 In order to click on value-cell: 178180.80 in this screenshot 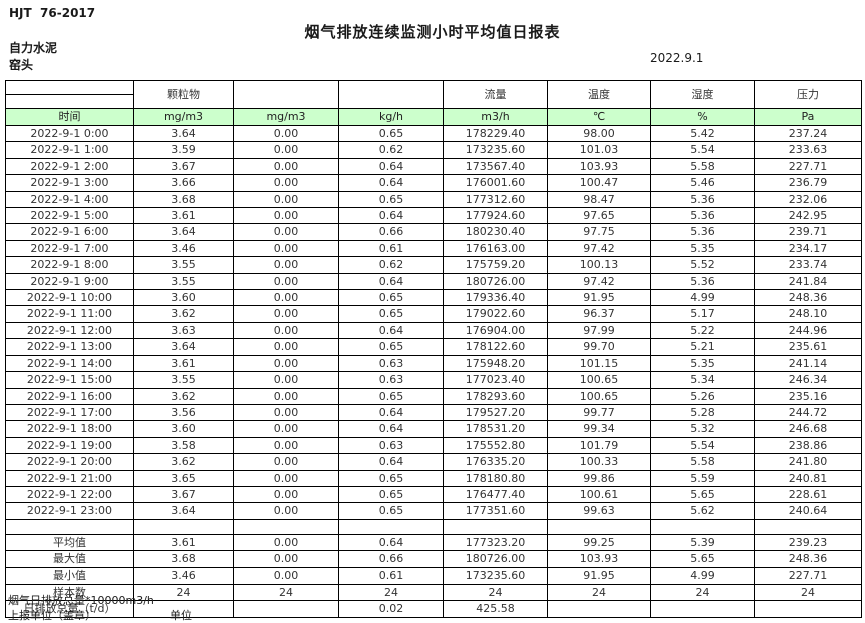, I will do `click(495, 478)`.